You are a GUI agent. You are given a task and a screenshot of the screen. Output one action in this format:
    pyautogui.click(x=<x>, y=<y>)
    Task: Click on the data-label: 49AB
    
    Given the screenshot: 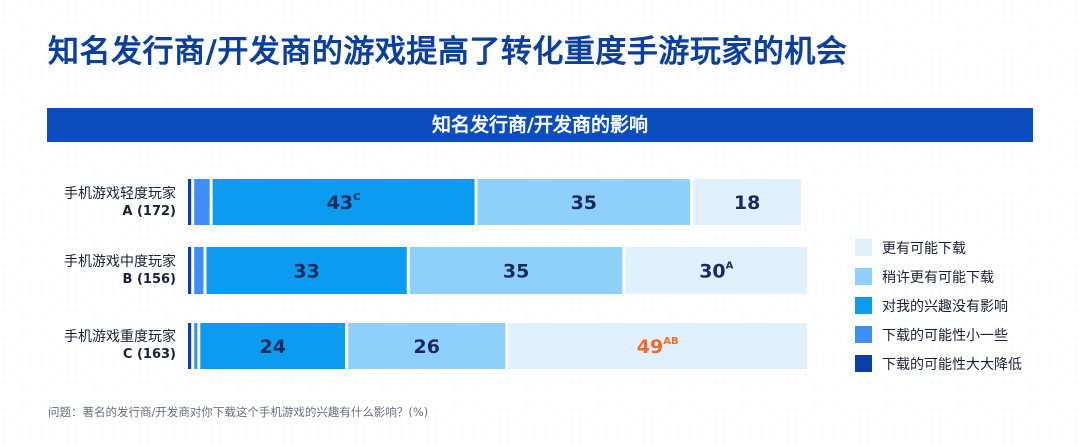 What is the action you would take?
    pyautogui.click(x=658, y=347)
    